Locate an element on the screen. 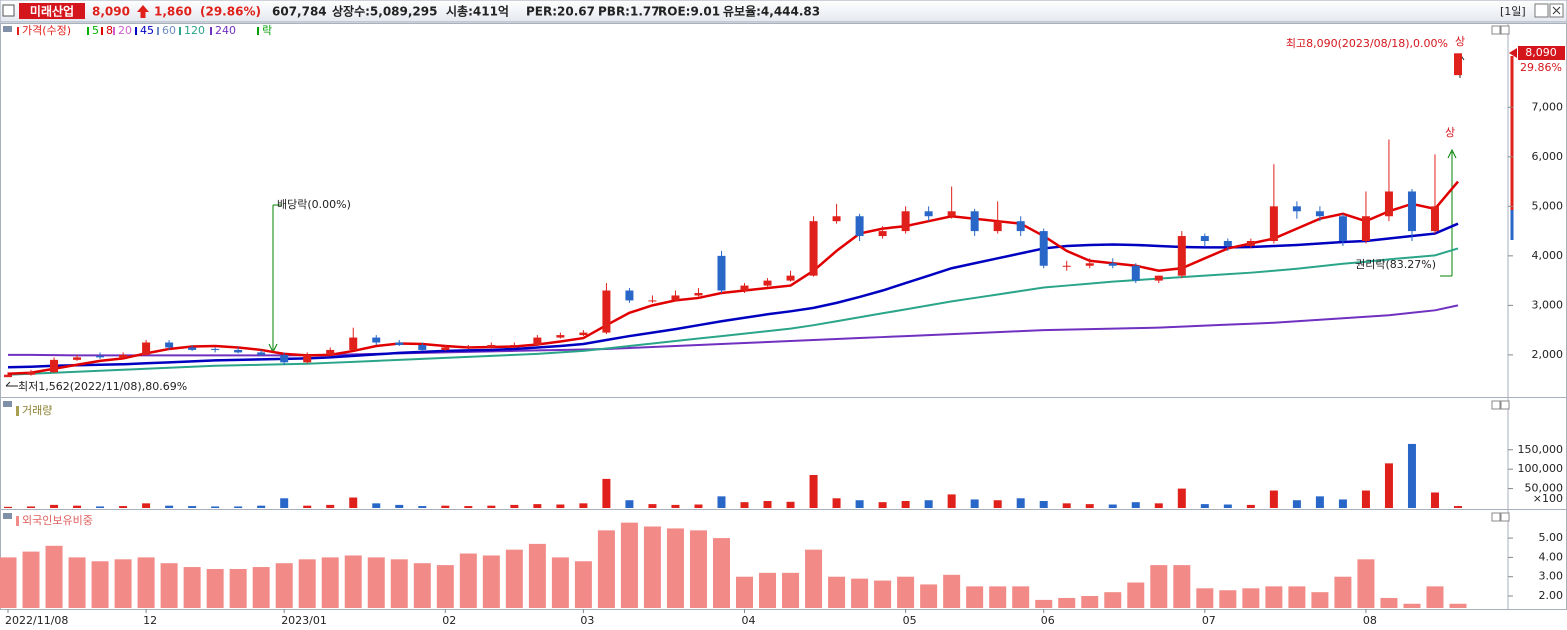 This screenshot has height=630, width=1567. volume: 607,784 is located at coordinates (299, 12).